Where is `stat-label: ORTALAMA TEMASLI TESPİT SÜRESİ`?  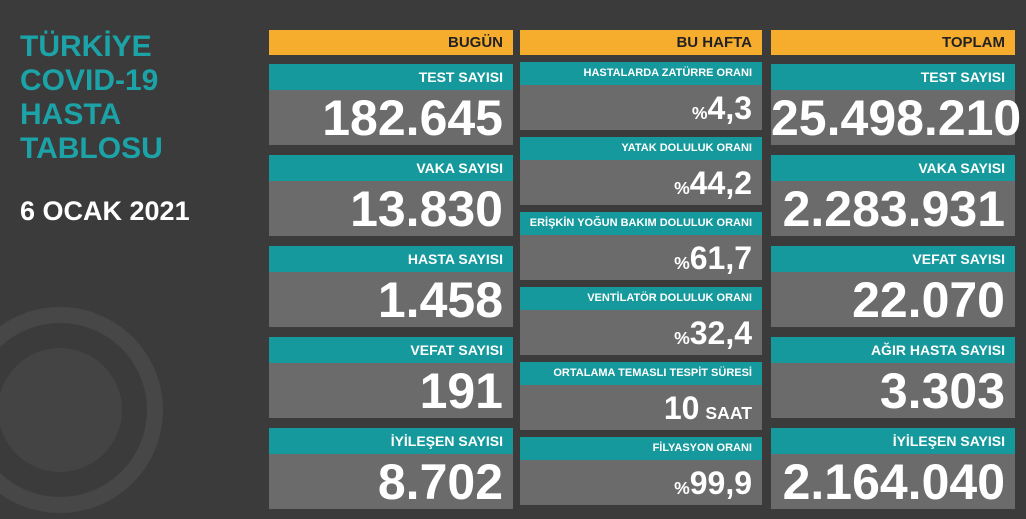 stat-label: ORTALAMA TEMASLI TESPİT SÜRESİ is located at coordinates (641, 373).